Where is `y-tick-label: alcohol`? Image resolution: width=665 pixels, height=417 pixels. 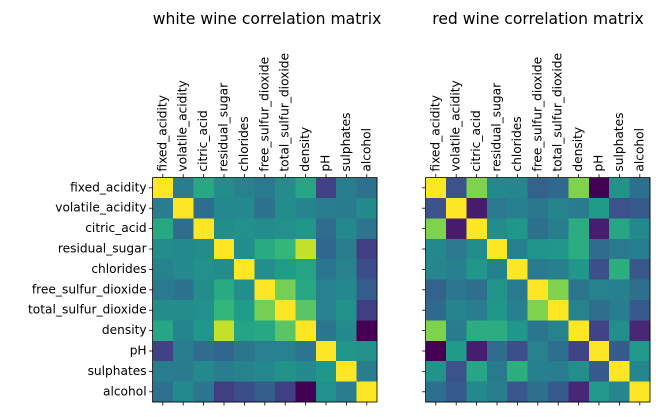
y-tick-label: alcohol is located at coordinates (125, 391).